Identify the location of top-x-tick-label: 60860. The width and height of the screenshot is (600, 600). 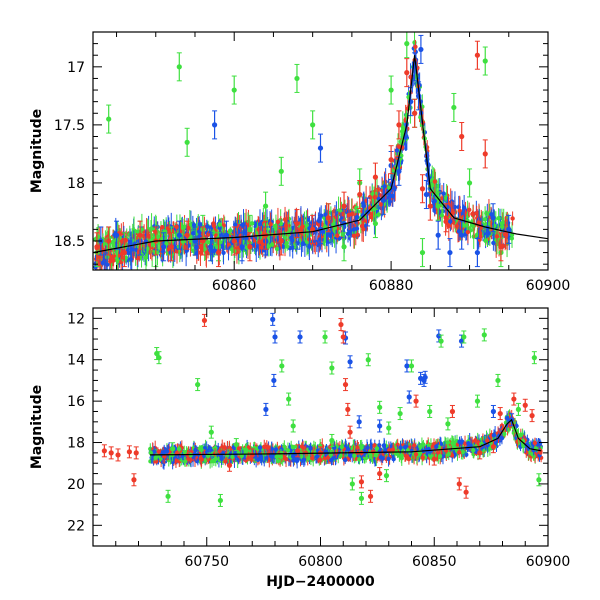
(234, 286).